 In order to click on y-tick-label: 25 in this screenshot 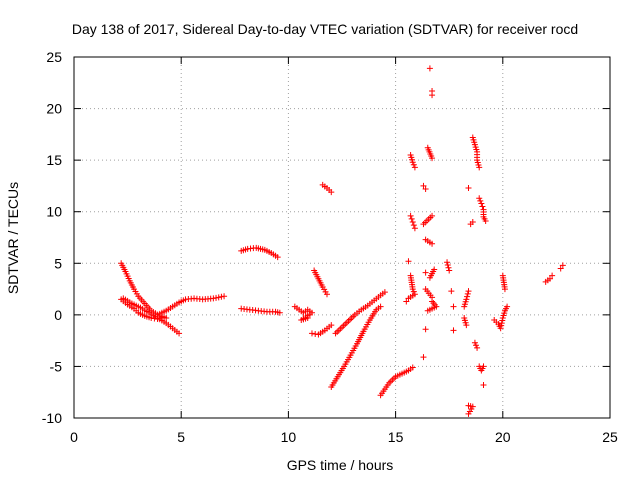, I will do `click(54, 57)`.